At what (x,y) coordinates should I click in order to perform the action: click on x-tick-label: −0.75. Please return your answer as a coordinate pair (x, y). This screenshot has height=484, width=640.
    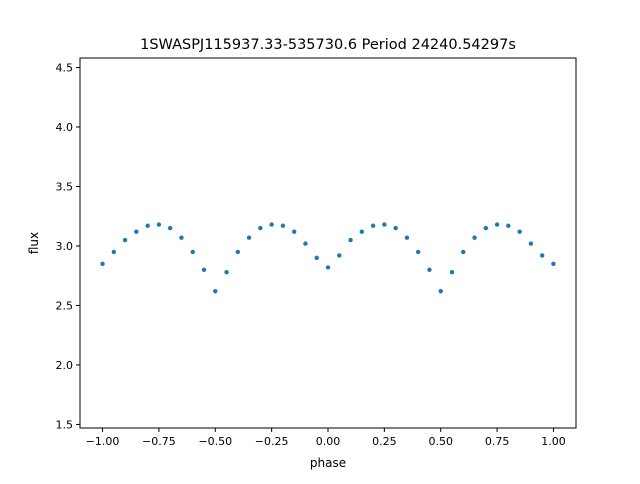
    Looking at the image, I should click on (159, 441).